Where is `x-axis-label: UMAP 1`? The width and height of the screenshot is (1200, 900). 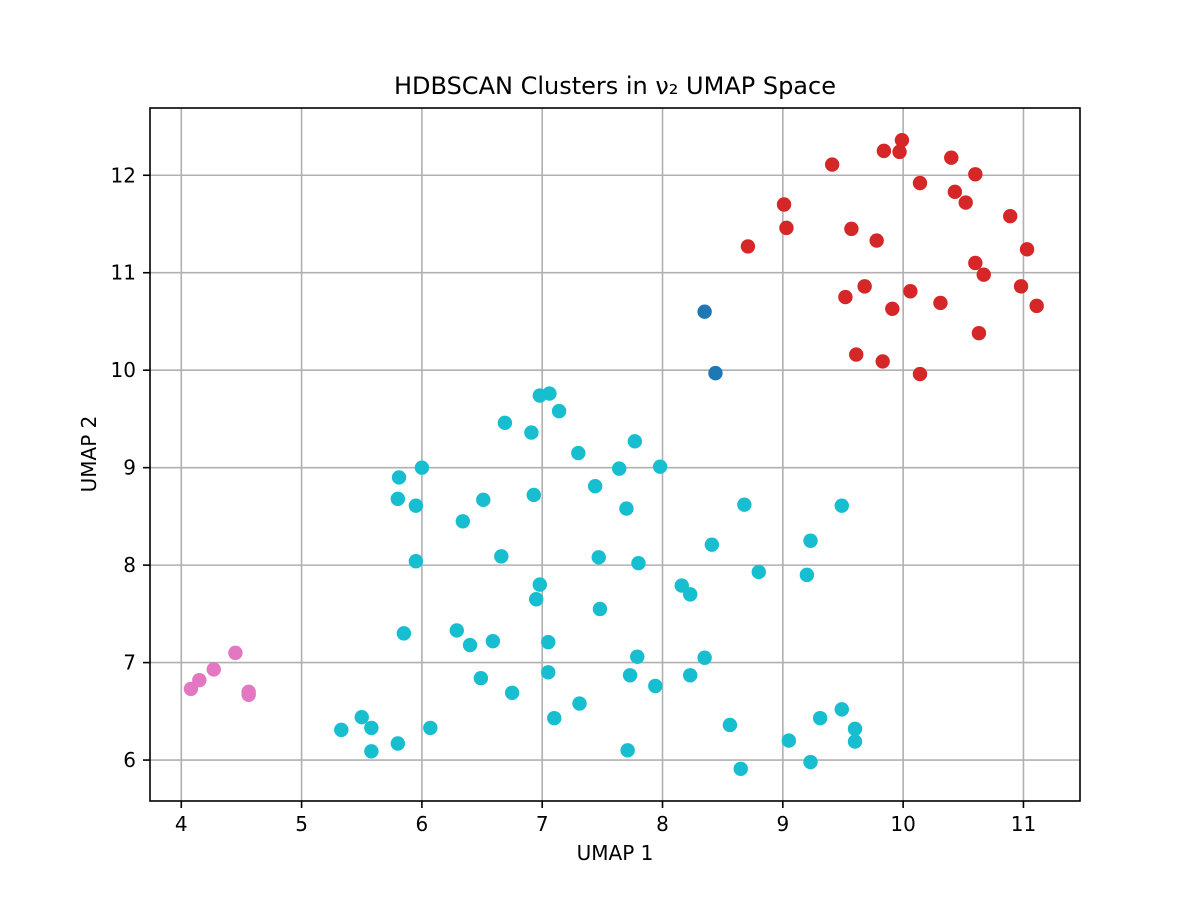
x-axis-label: UMAP 1 is located at coordinates (615, 853).